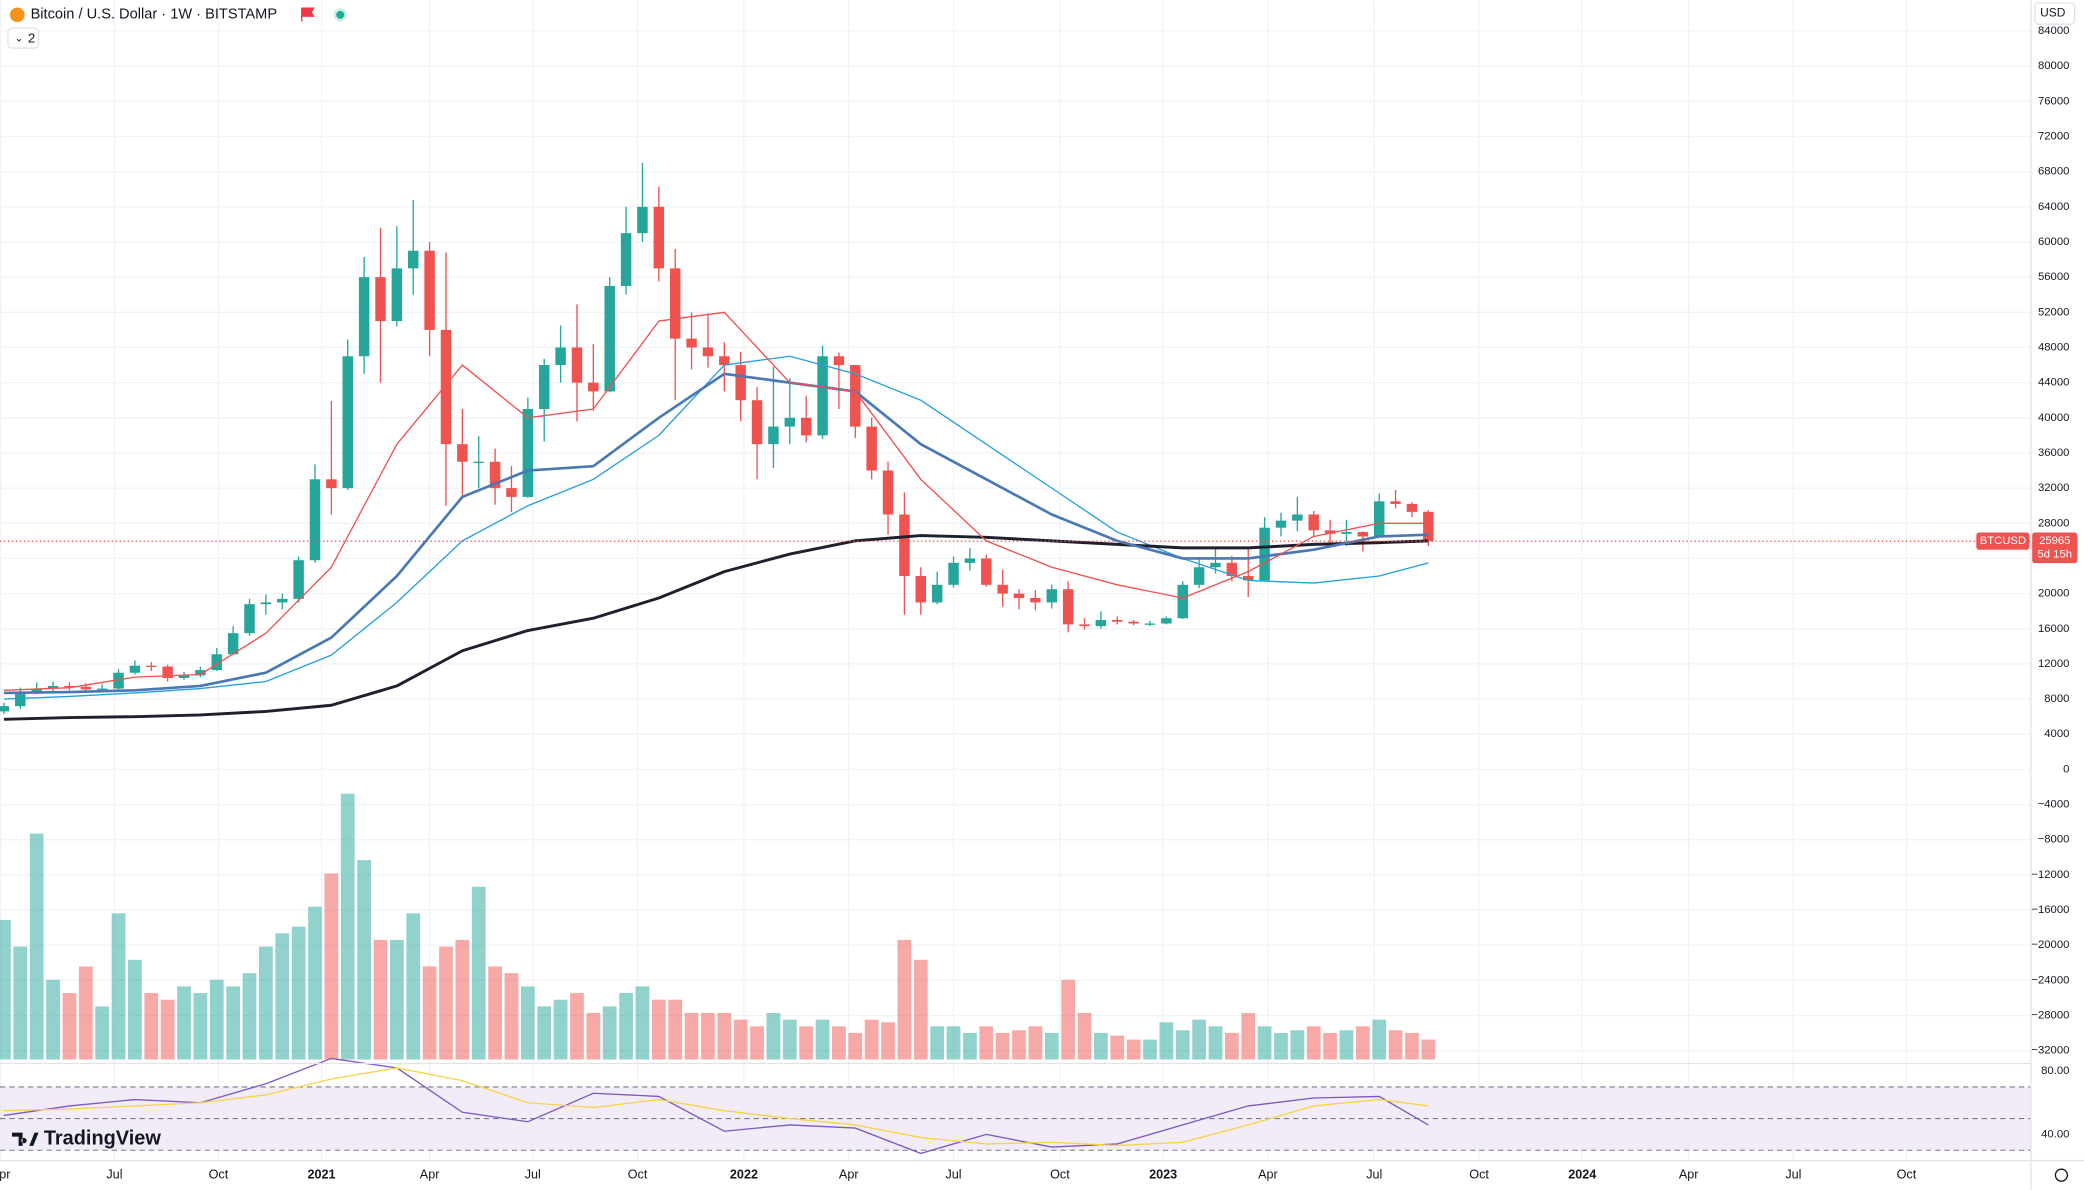 Image resolution: width=2084 pixels, height=1190 pixels. What do you see at coordinates (2055, 1071) in the screenshot?
I see `rsi-tick-label: 80.00` at bounding box center [2055, 1071].